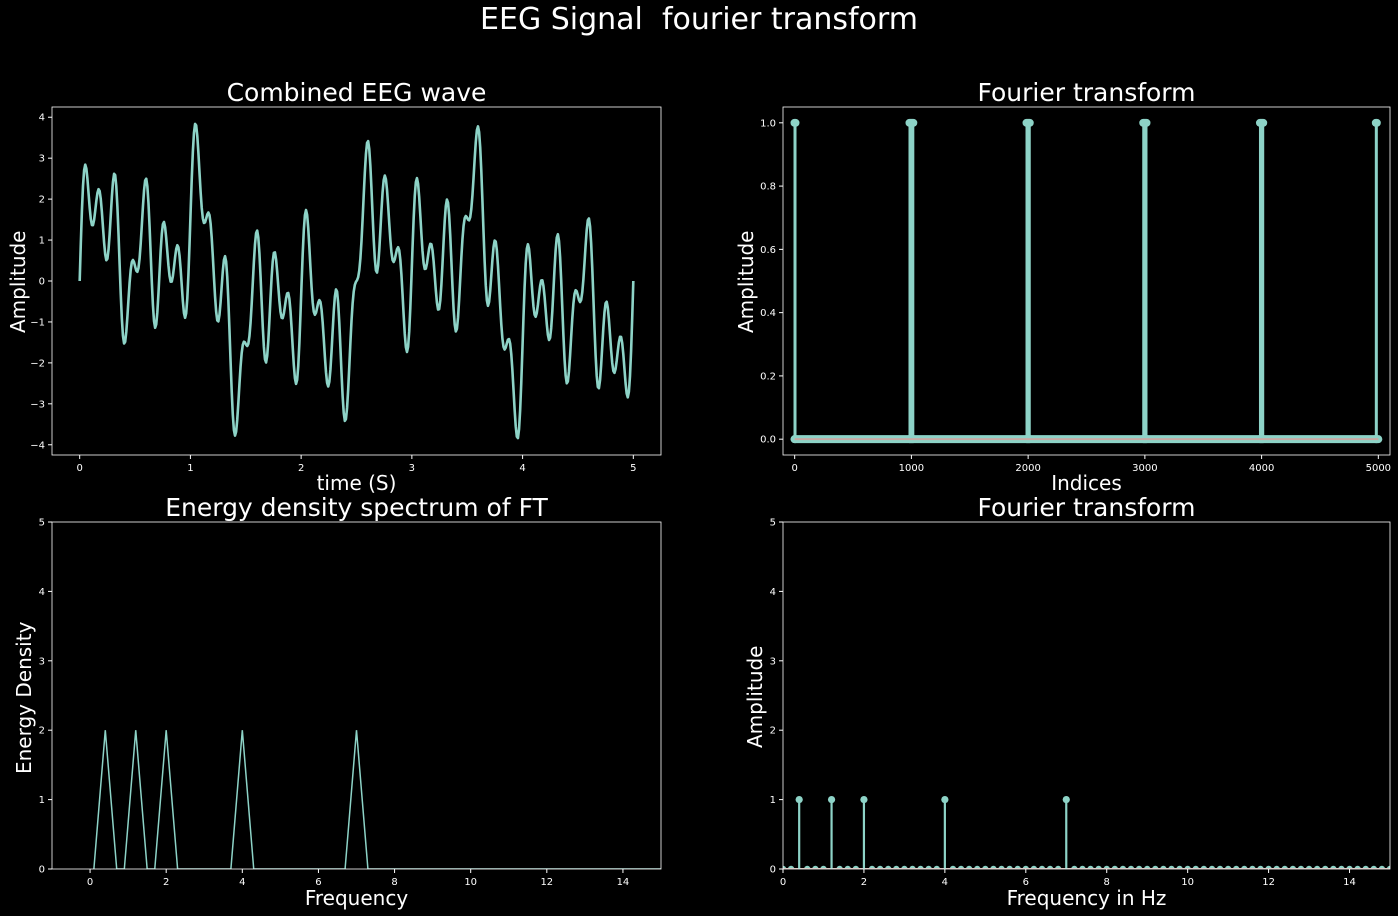 The width and height of the screenshot is (1398, 916). What do you see at coordinates (37, 322) in the screenshot?
I see `combined-eeg-wave-ytick-label: −1` at bounding box center [37, 322].